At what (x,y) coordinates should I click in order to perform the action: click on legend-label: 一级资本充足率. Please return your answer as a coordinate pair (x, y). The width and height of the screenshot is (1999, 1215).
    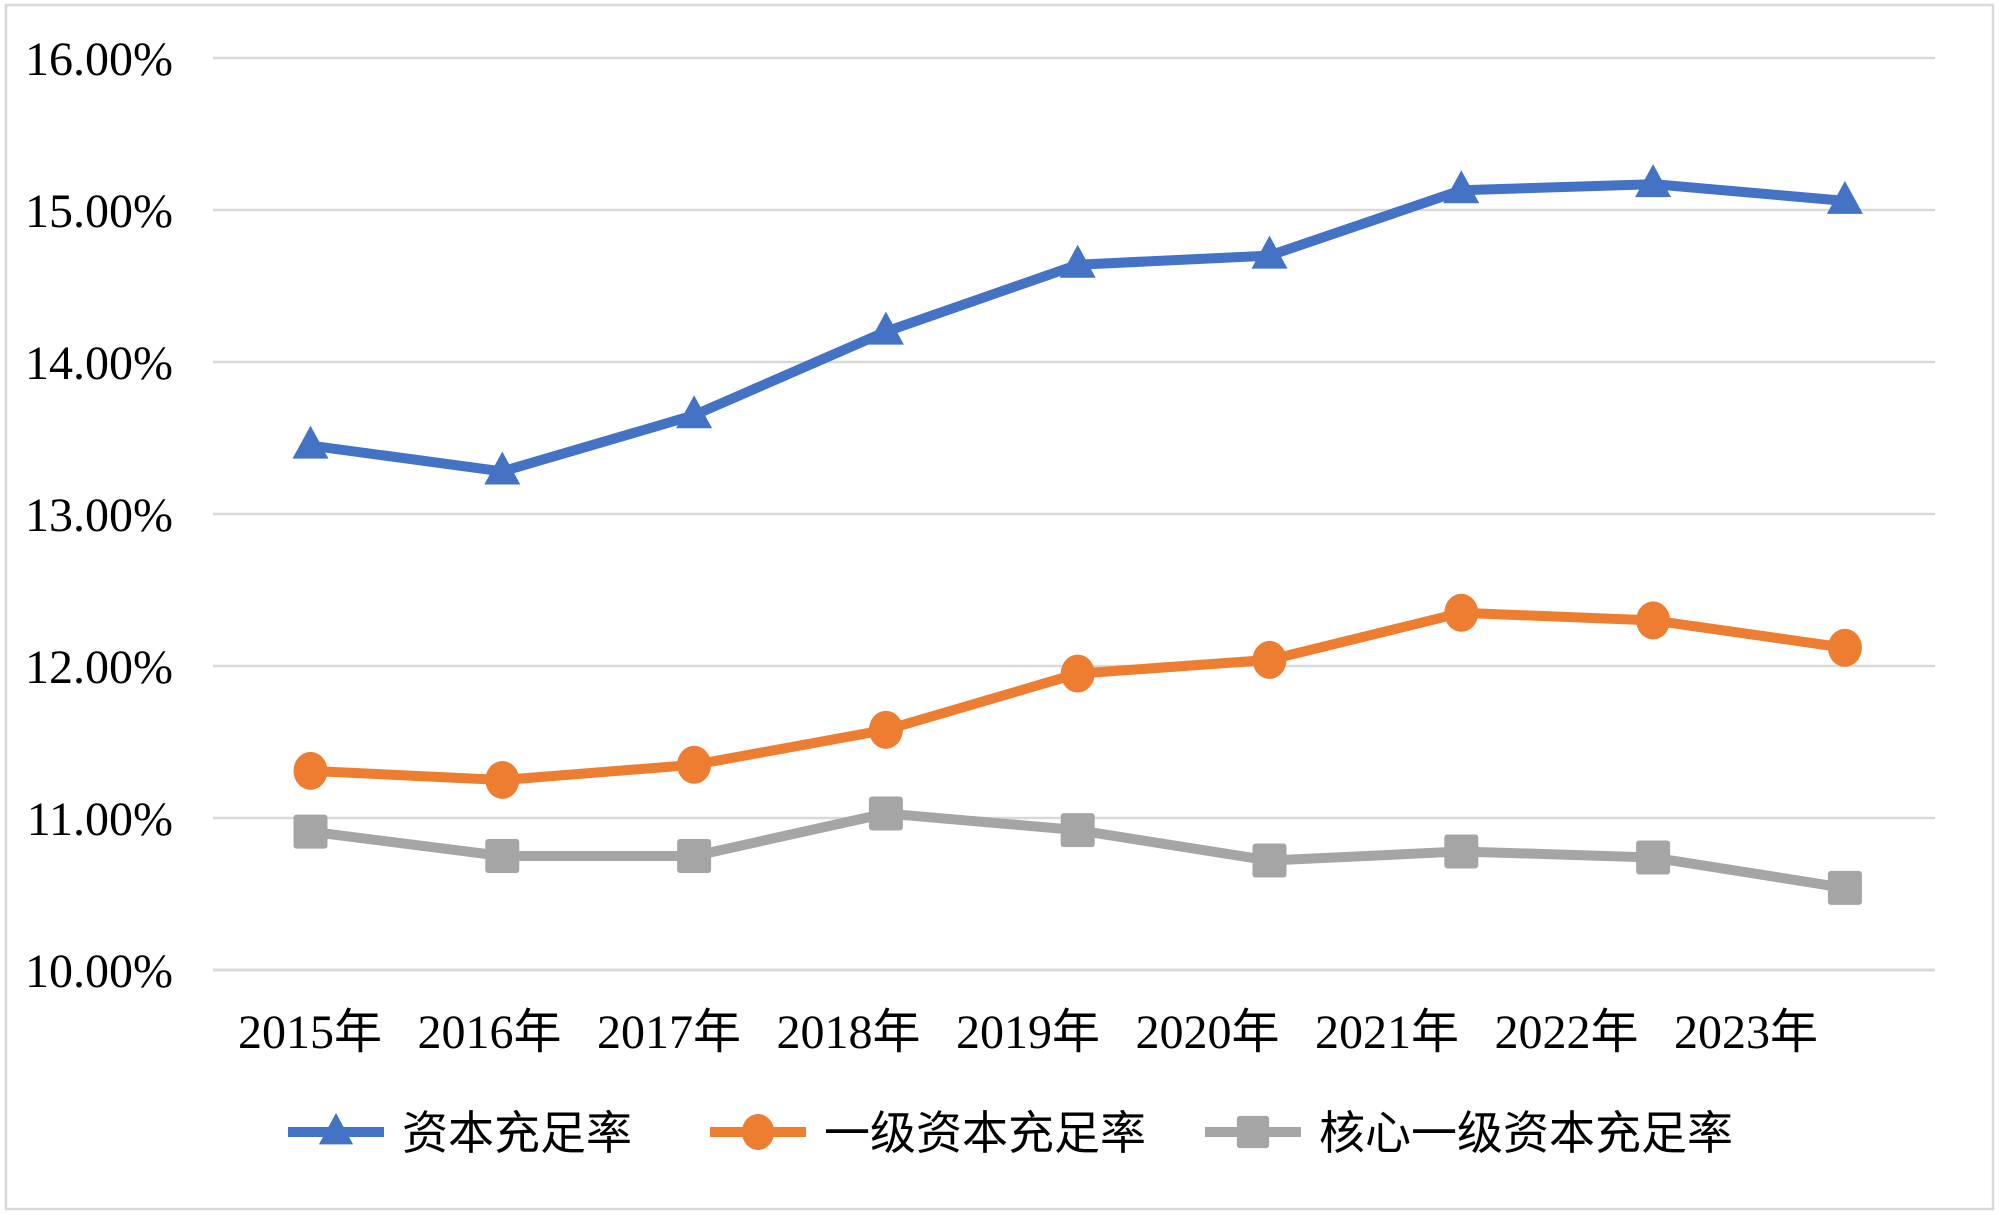
    Looking at the image, I should click on (985, 1133).